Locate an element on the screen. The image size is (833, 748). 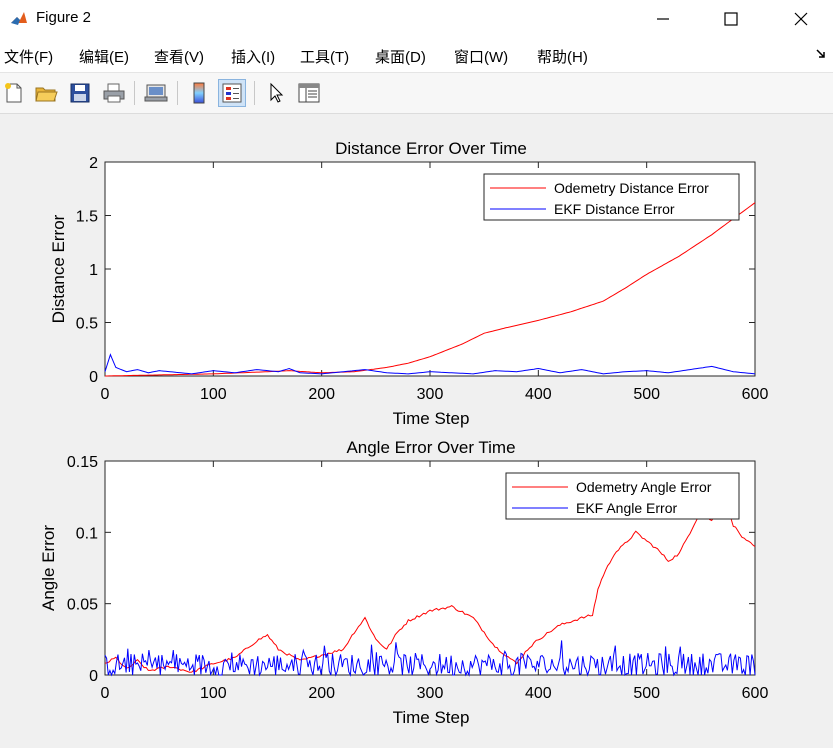
maximize-button is located at coordinates (731, 19).